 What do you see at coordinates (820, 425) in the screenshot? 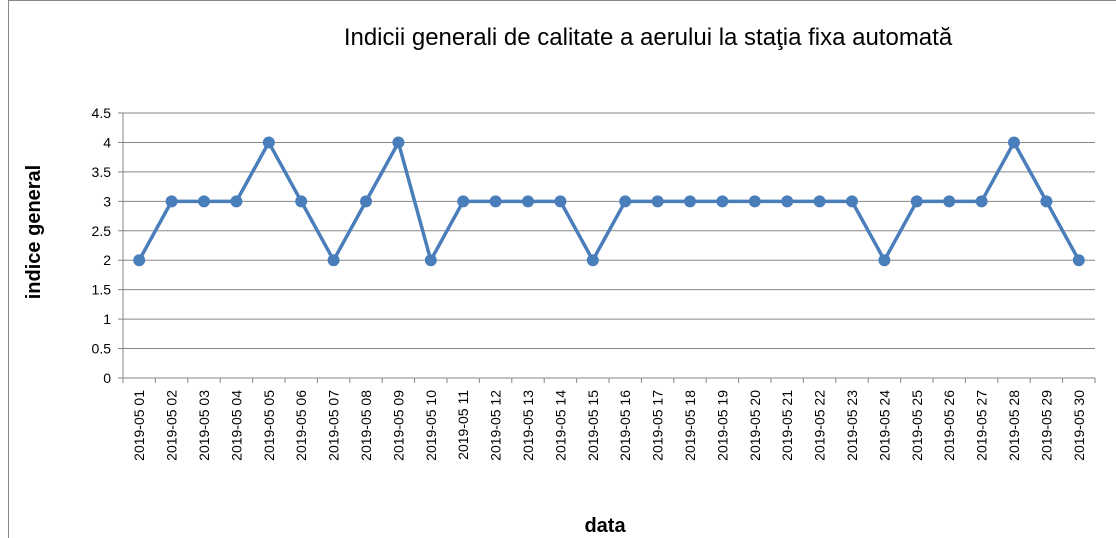
I see `x-tick-label: 2019-05 22` at bounding box center [820, 425].